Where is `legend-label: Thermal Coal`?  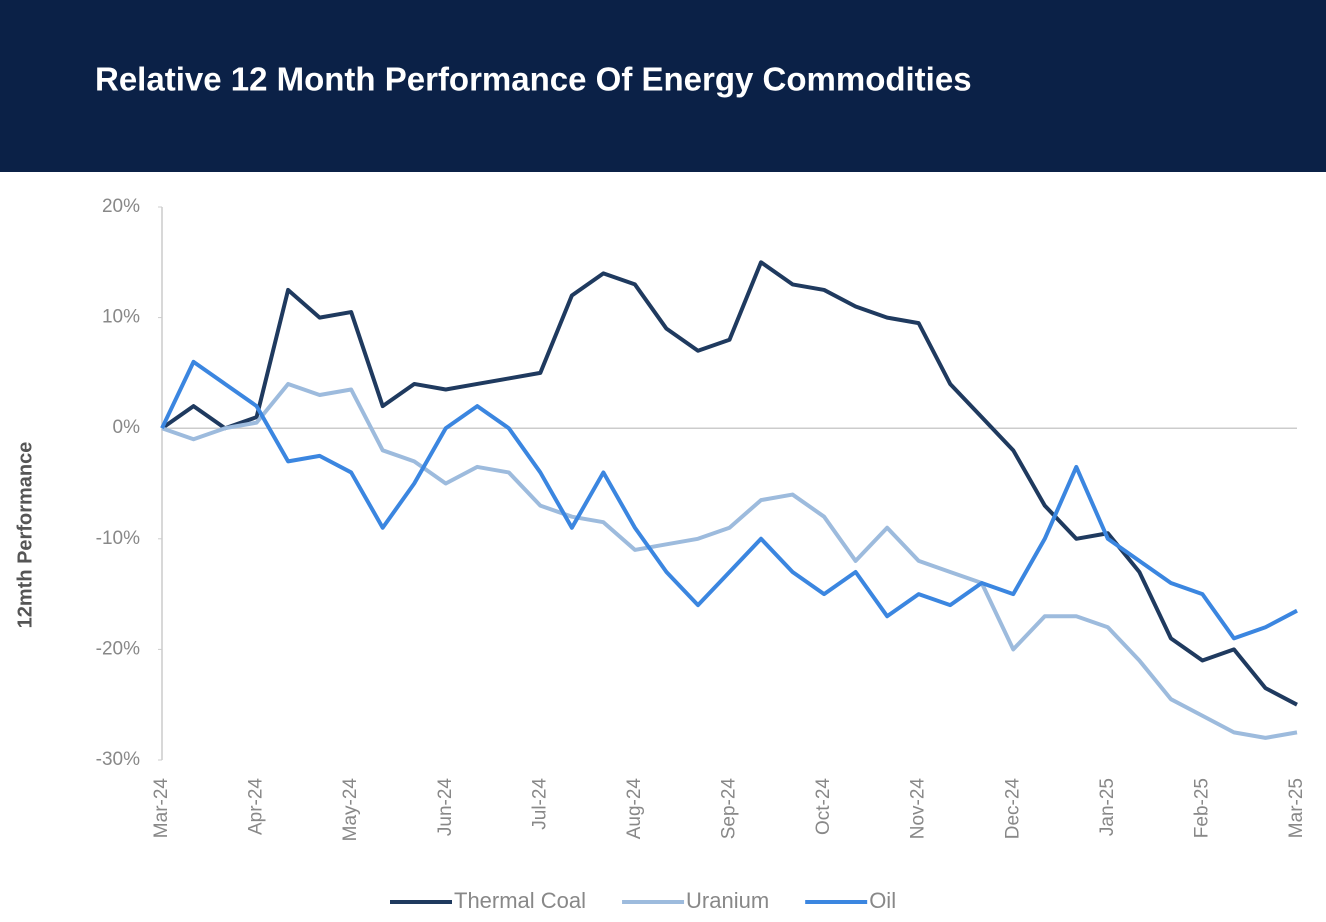
legend-label: Thermal Coal is located at coordinates (520, 900).